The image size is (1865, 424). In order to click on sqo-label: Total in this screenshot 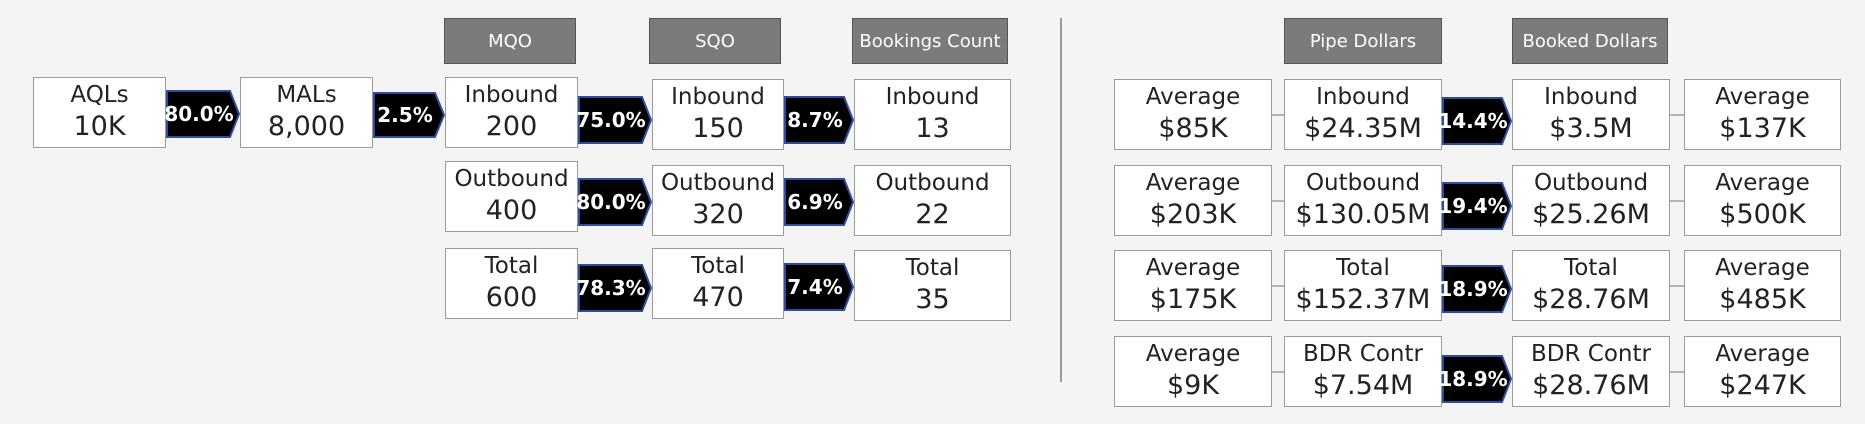, I will do `click(718, 266)`.